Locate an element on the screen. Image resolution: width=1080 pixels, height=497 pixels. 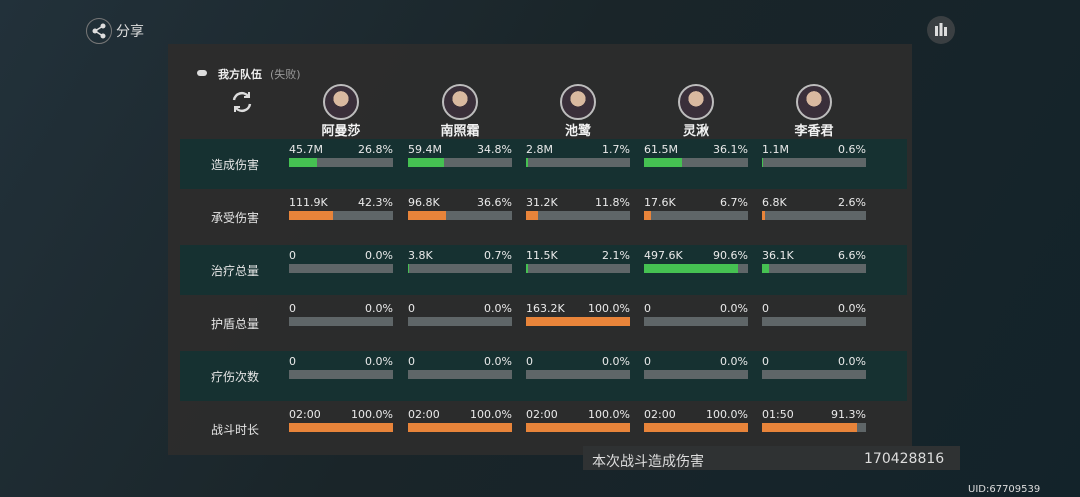
cell-percent: 91.3% is located at coordinates (848, 414).